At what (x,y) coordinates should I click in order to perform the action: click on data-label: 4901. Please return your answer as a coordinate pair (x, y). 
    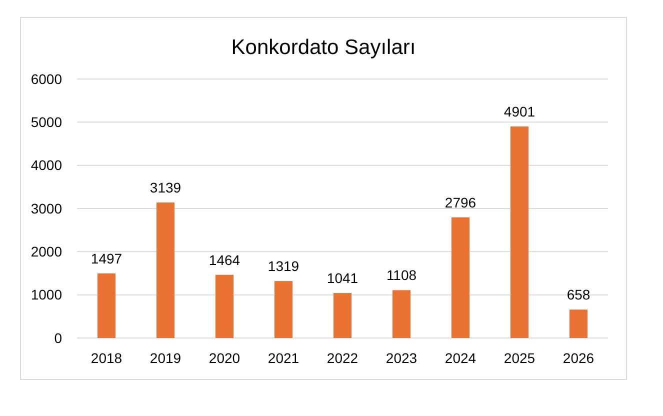
    Looking at the image, I should click on (520, 111).